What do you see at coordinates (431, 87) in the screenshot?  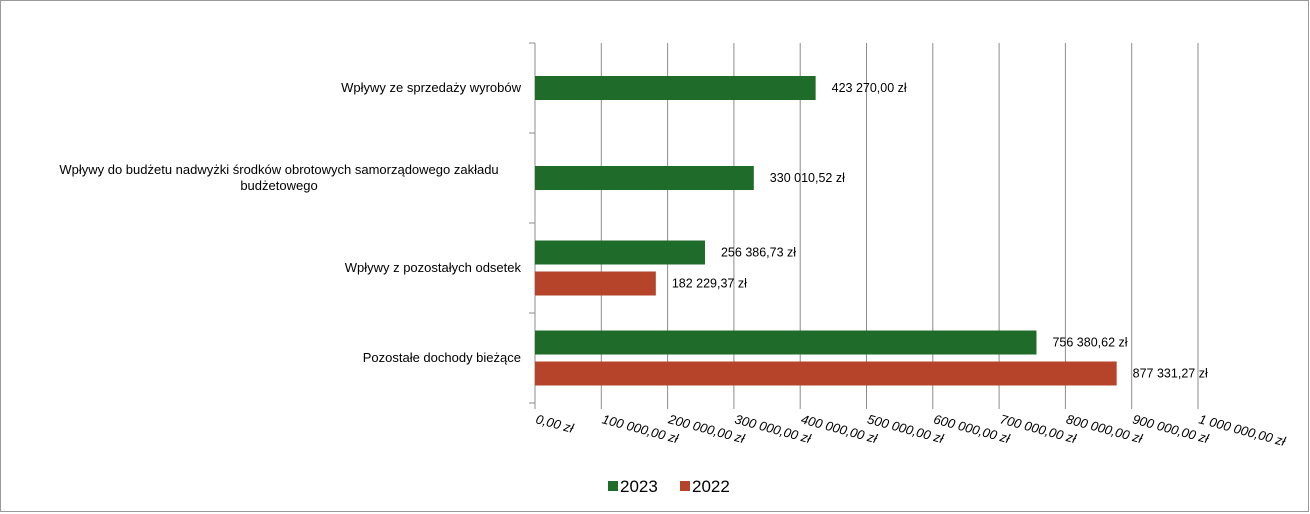 I see `category-label: Wpływy ze sprzedaży wyrobów` at bounding box center [431, 87].